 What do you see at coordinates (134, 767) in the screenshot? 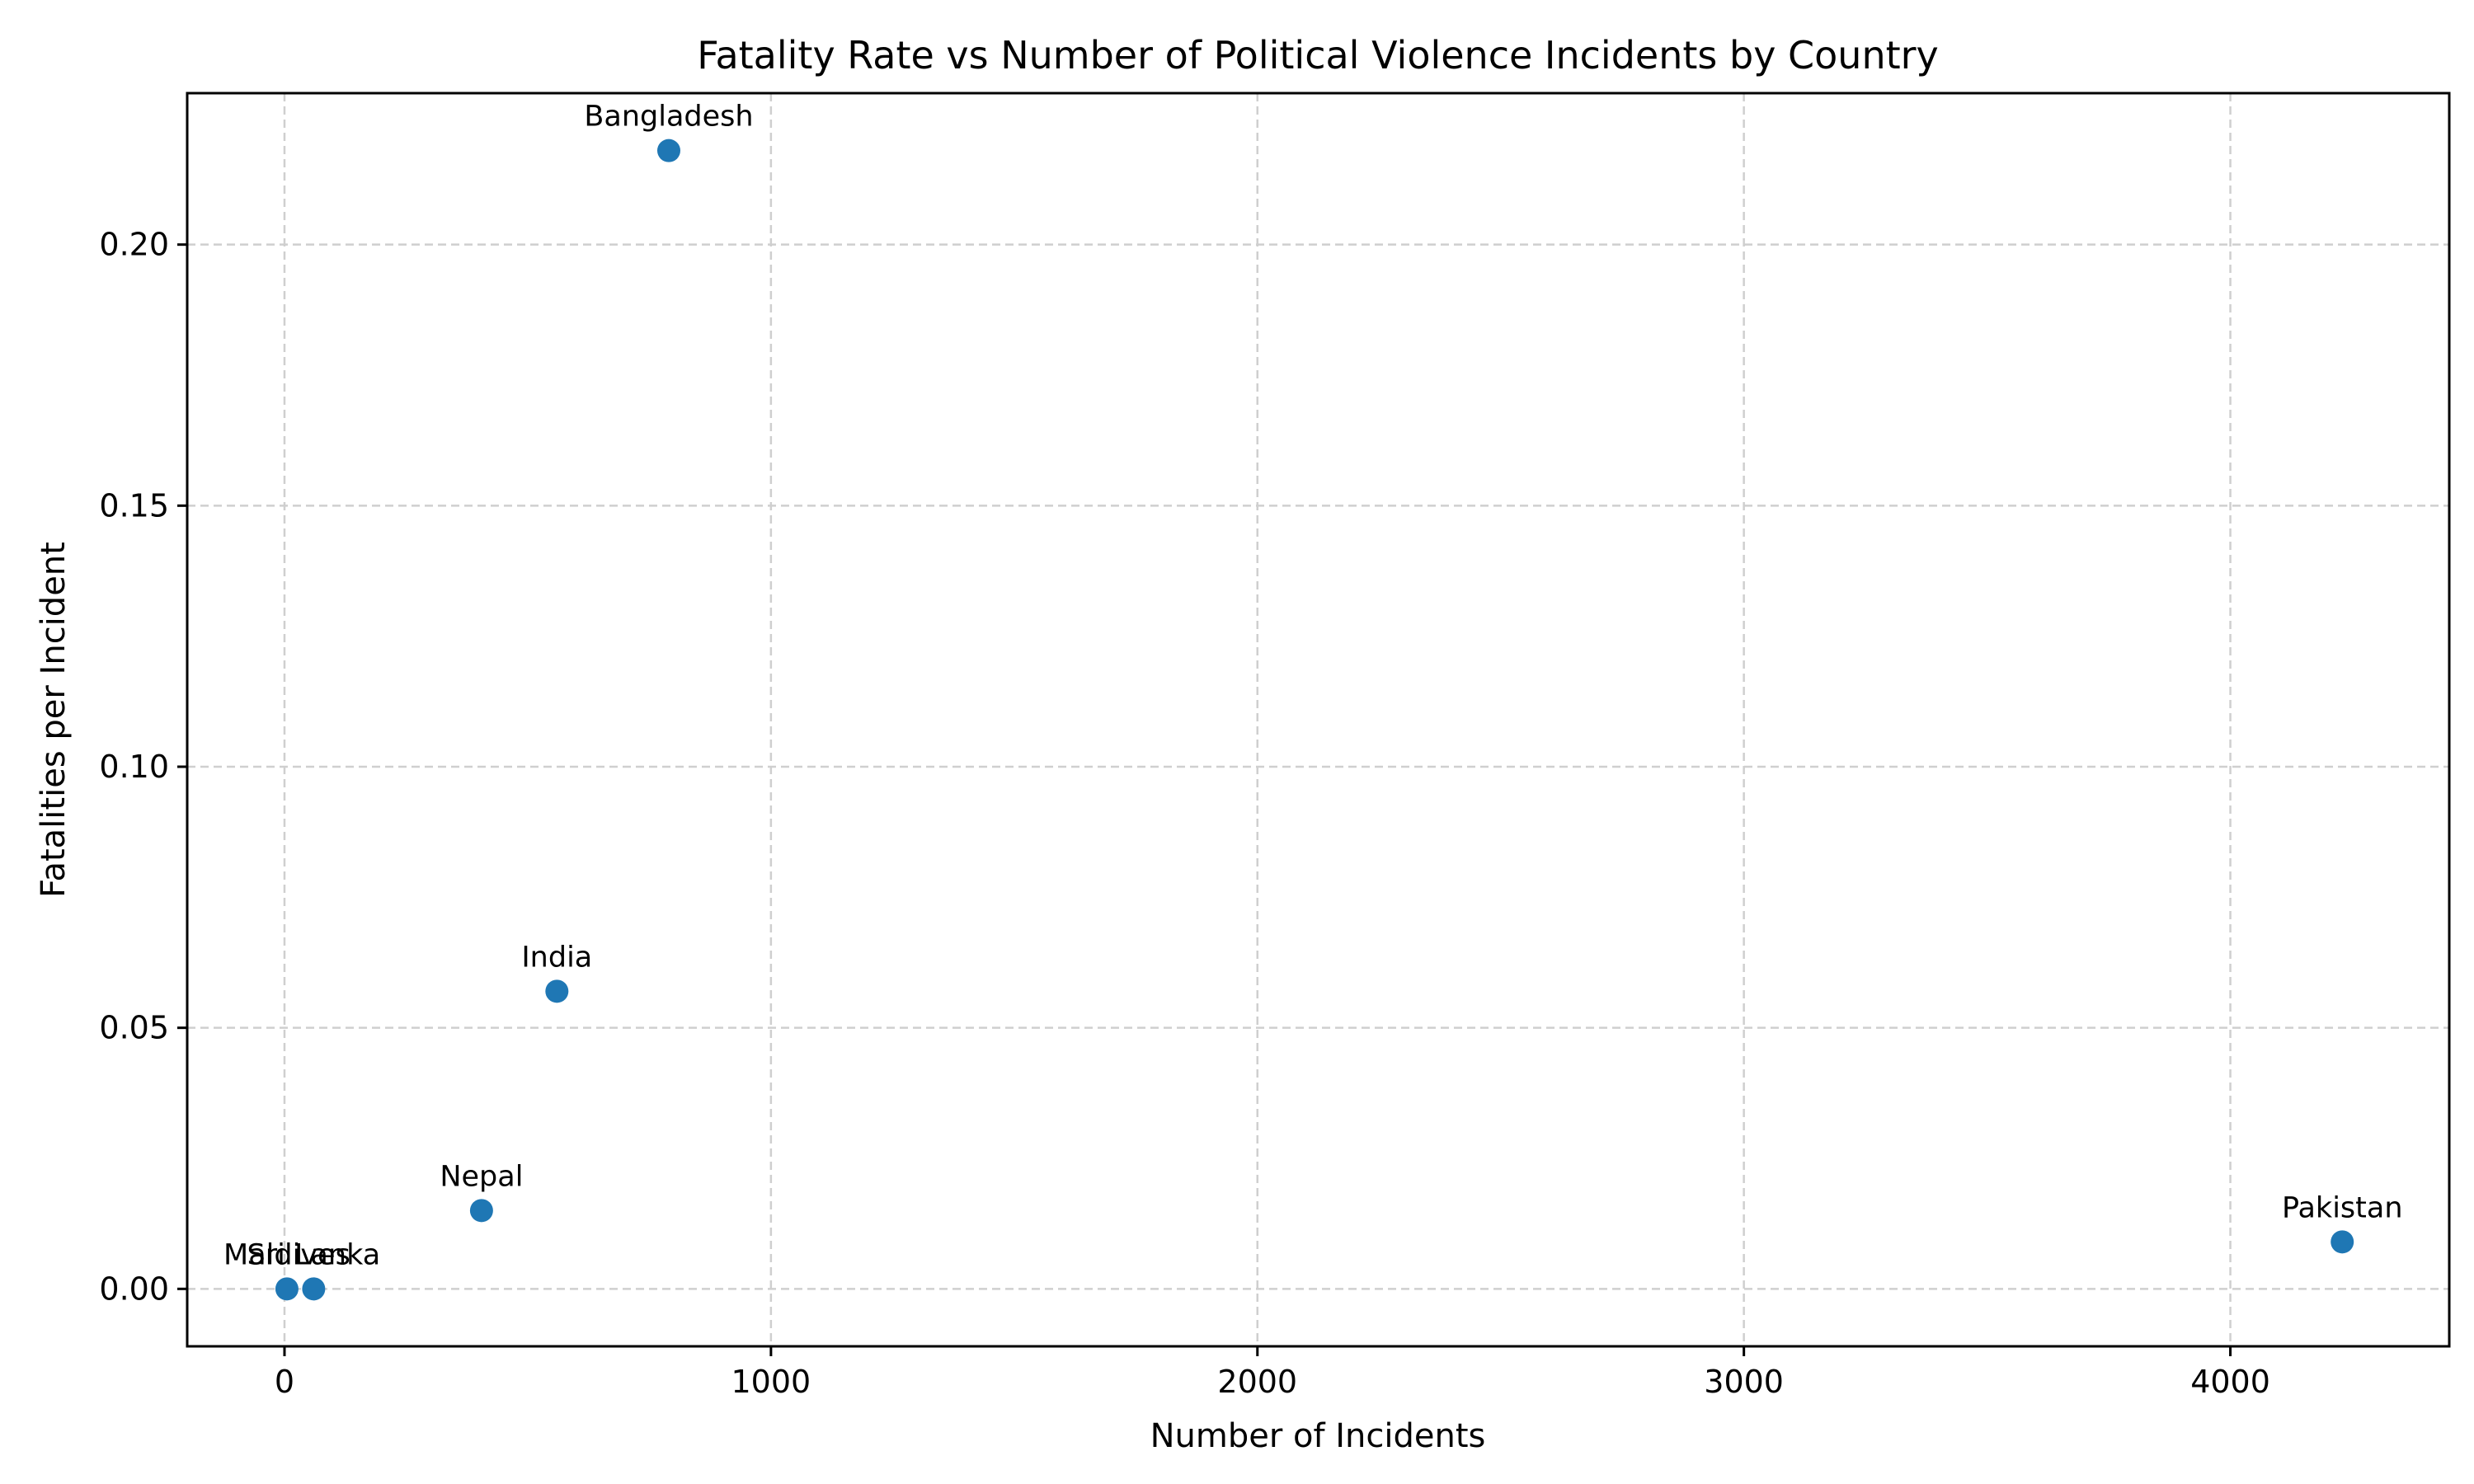
I see `y-tick-label: 0.10` at bounding box center [134, 767].